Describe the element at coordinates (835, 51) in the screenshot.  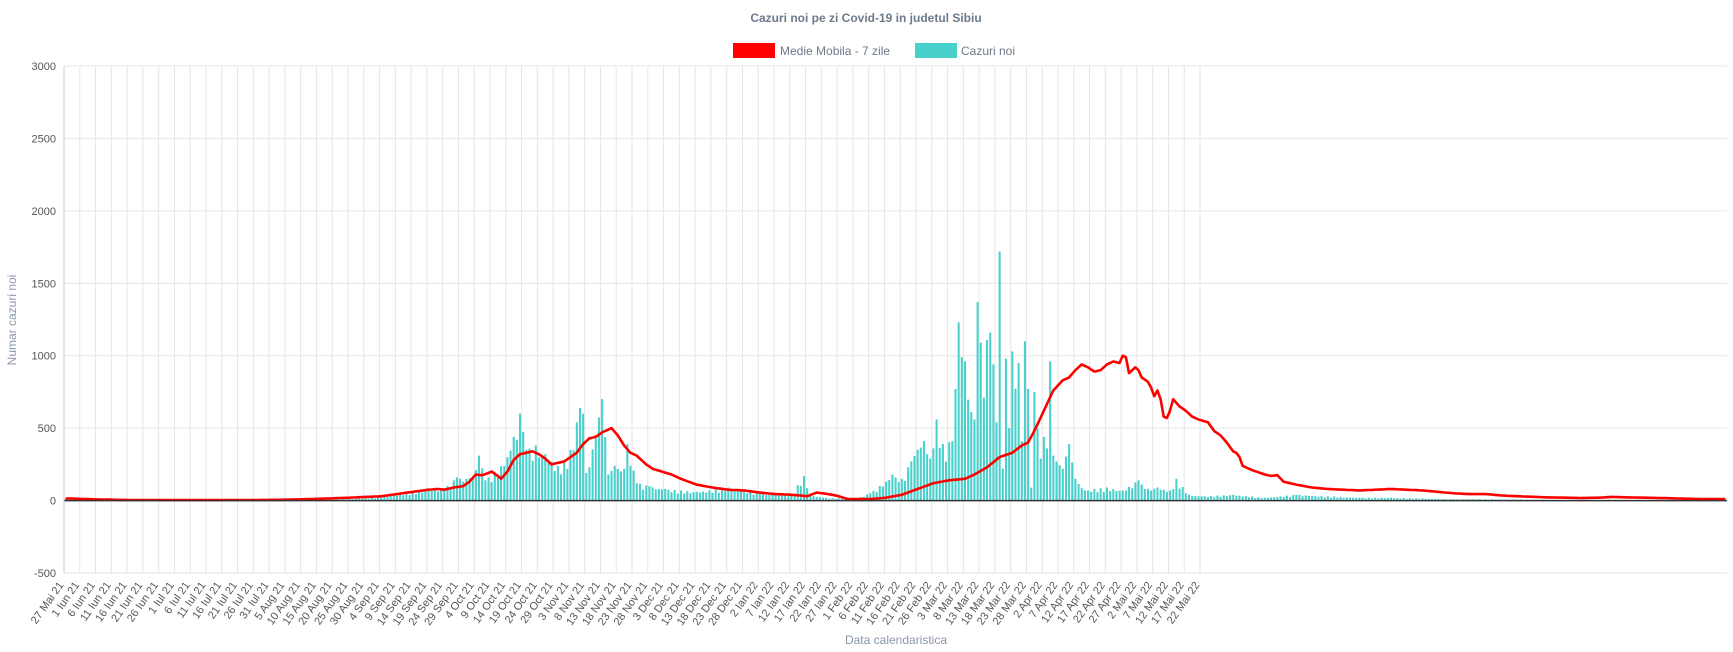
I see `legend-label-moving-average: Medie Mobila - 7 zile` at that location.